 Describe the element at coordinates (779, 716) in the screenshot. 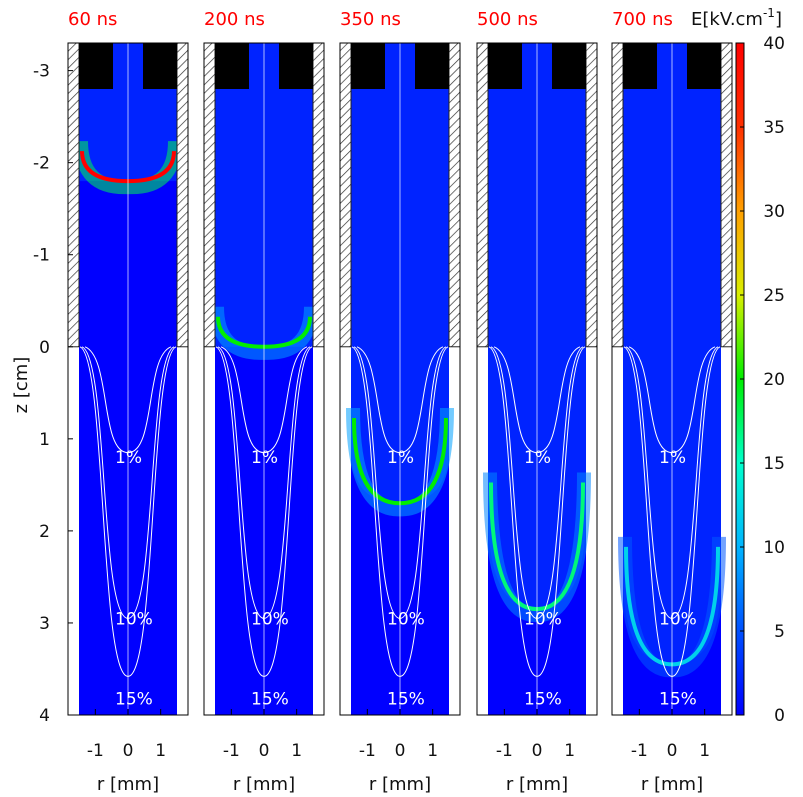

I see `colorbar-tick-label: 0` at that location.